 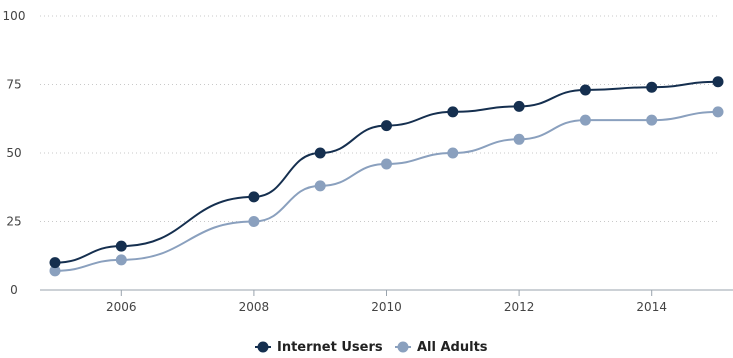 What do you see at coordinates (519, 307) in the screenshot?
I see `x-tick-label: 2012` at bounding box center [519, 307].